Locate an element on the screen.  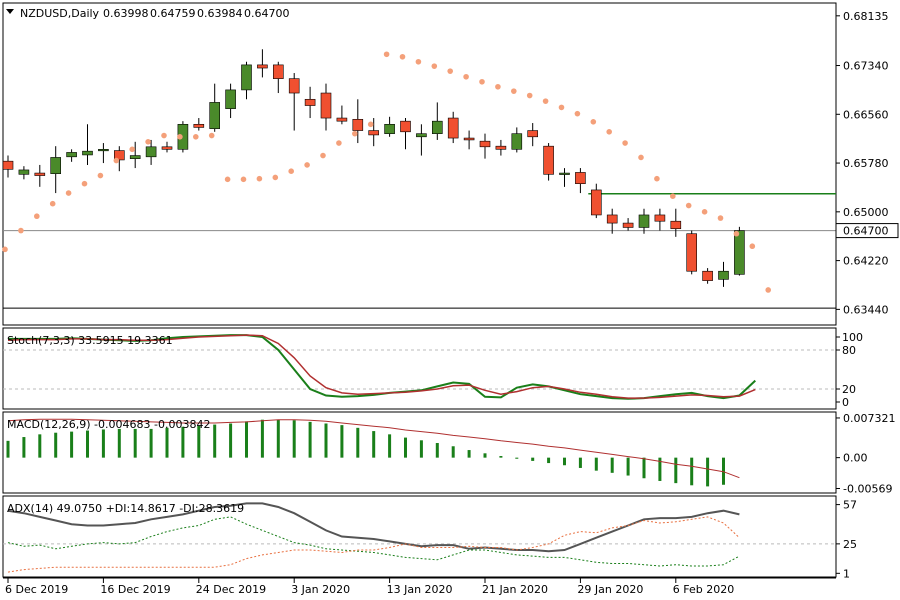
plus-di-line is located at coordinates (373, 541).